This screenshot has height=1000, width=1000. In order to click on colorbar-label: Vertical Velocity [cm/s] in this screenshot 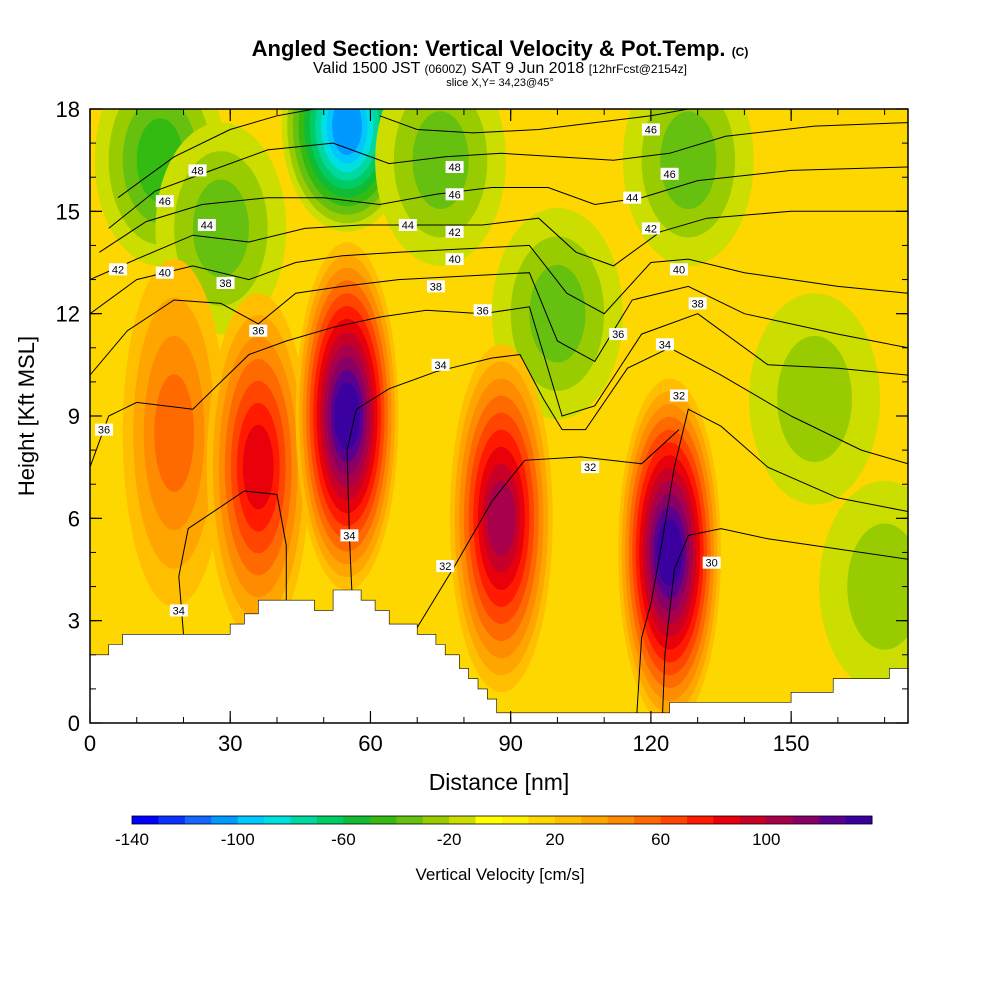, I will do `click(499, 874)`.